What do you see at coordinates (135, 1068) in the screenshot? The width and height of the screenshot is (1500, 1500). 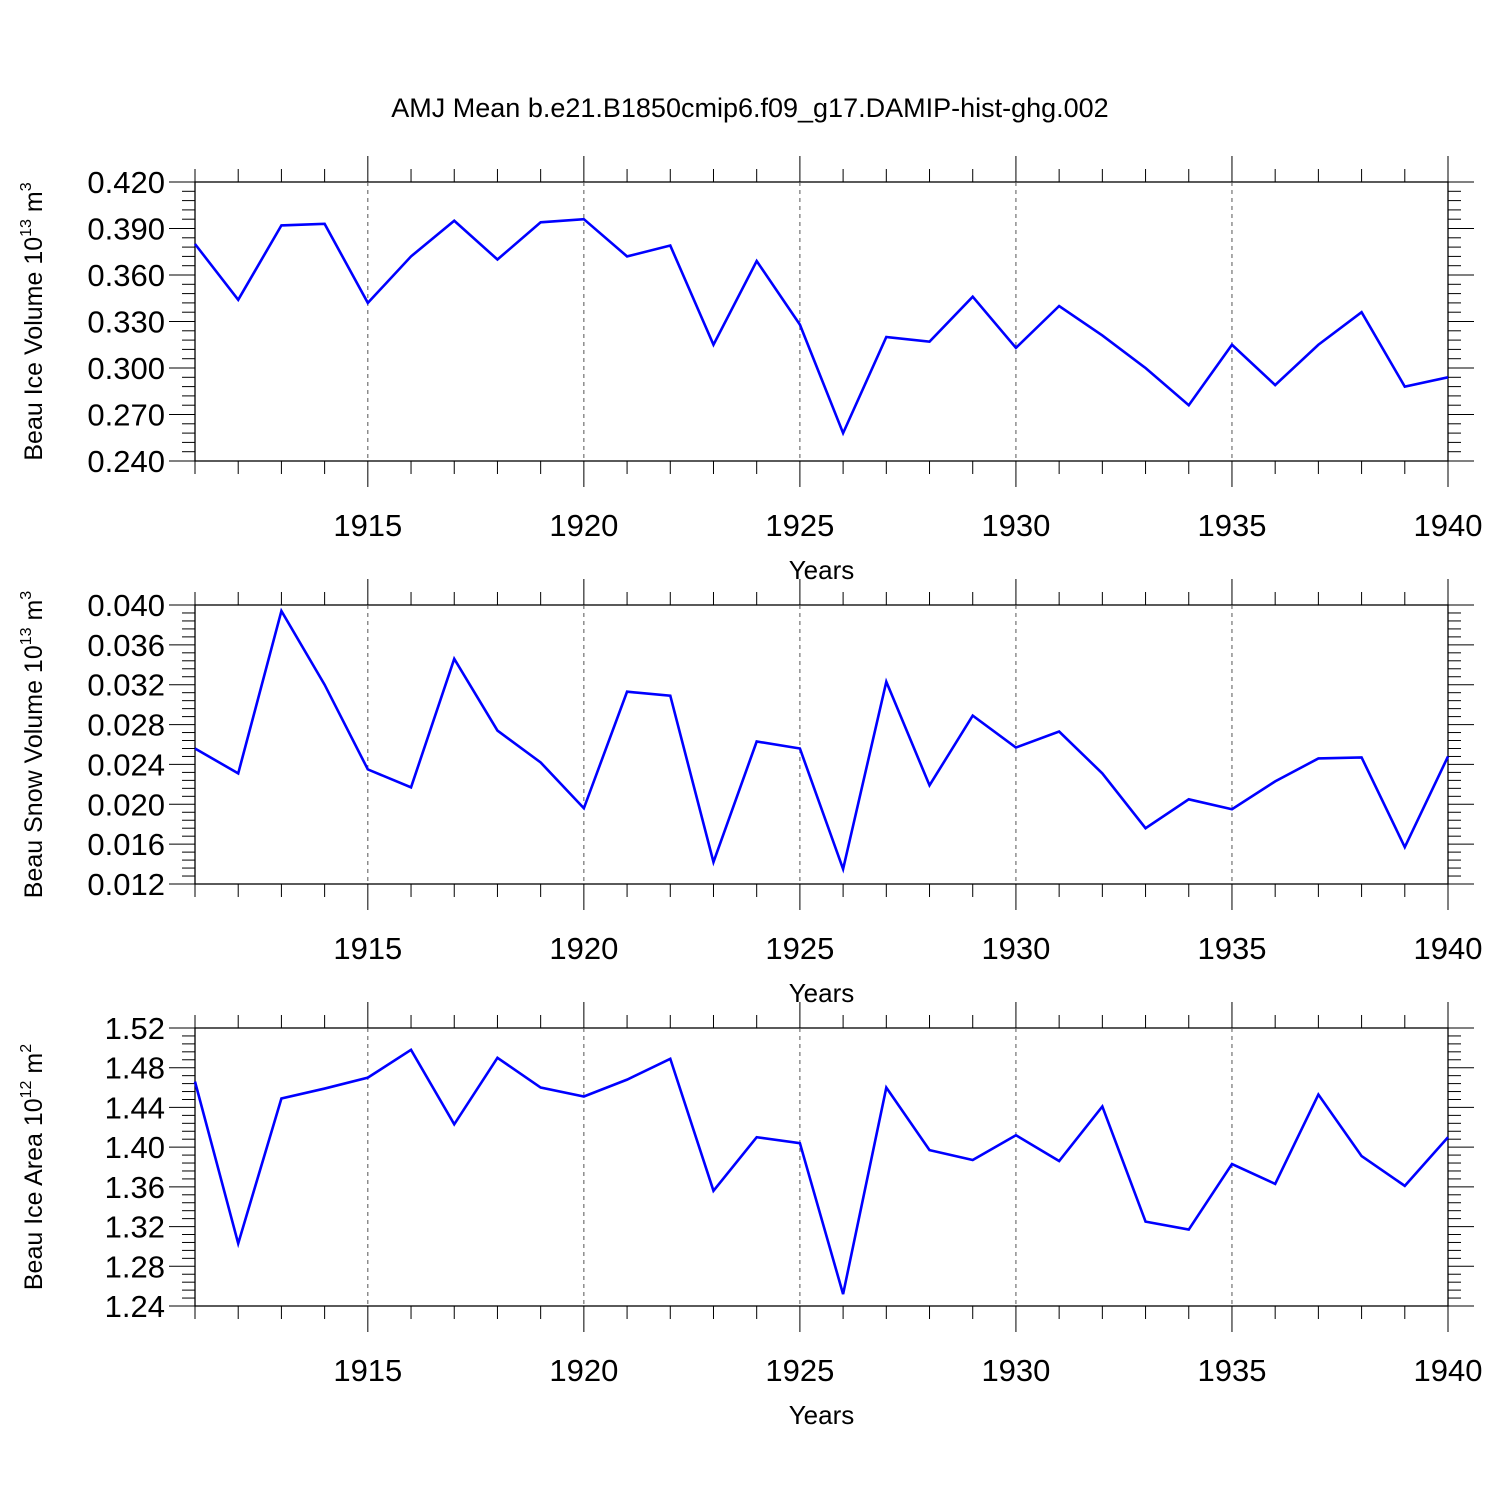 I see `y-tick-label: 1.48` at bounding box center [135, 1068].